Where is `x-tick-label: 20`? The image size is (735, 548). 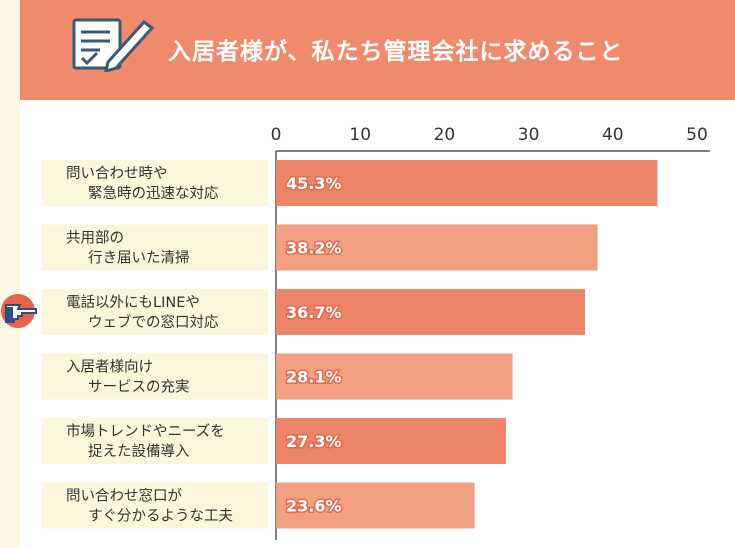
x-tick-label: 20 is located at coordinates (445, 135).